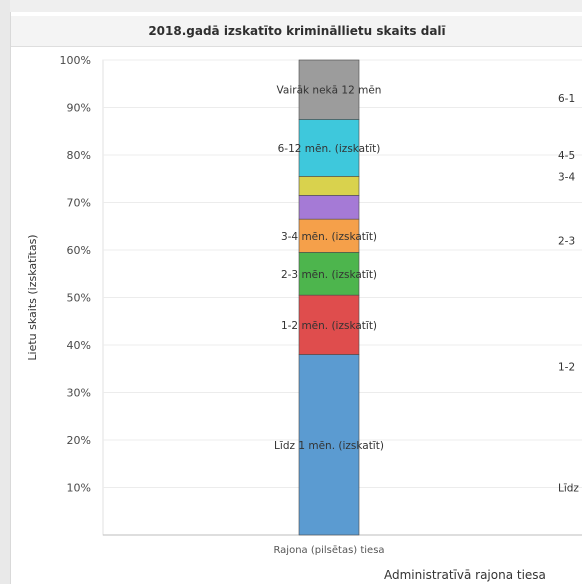 The width and height of the screenshot is (582, 584). What do you see at coordinates (79, 203) in the screenshot?
I see `y-tick-label: 70%` at bounding box center [79, 203].